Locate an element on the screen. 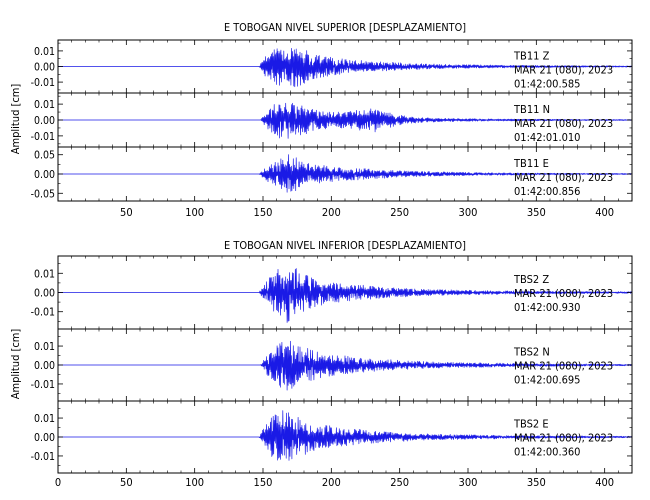 This screenshot has width=650, height=500. y-tick-label: 0.05 is located at coordinates (44, 156).